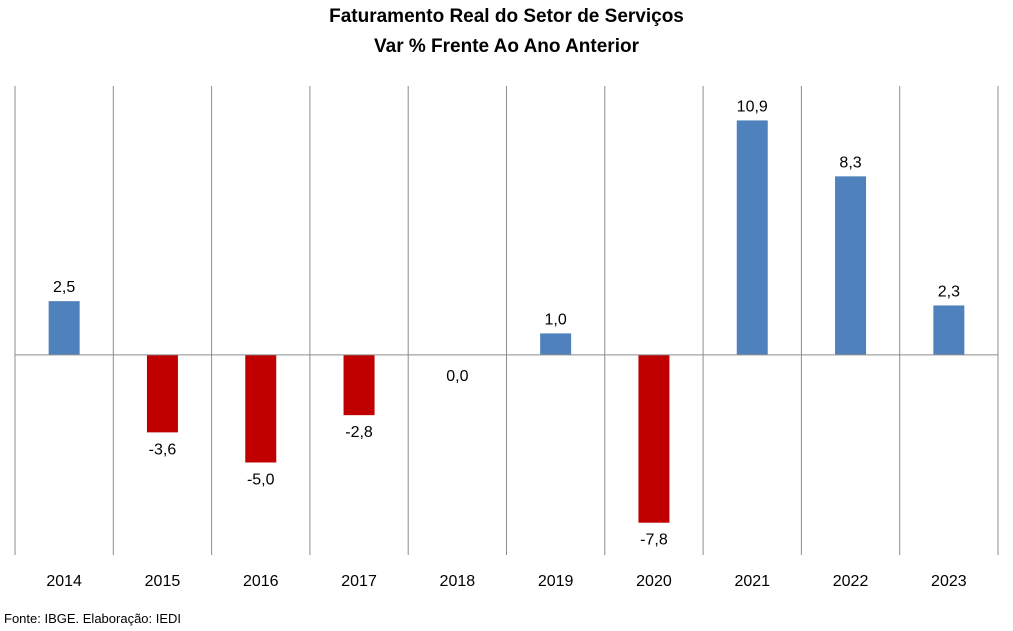 The height and width of the screenshot is (631, 1013). What do you see at coordinates (359, 385) in the screenshot?
I see `bar-2017` at bounding box center [359, 385].